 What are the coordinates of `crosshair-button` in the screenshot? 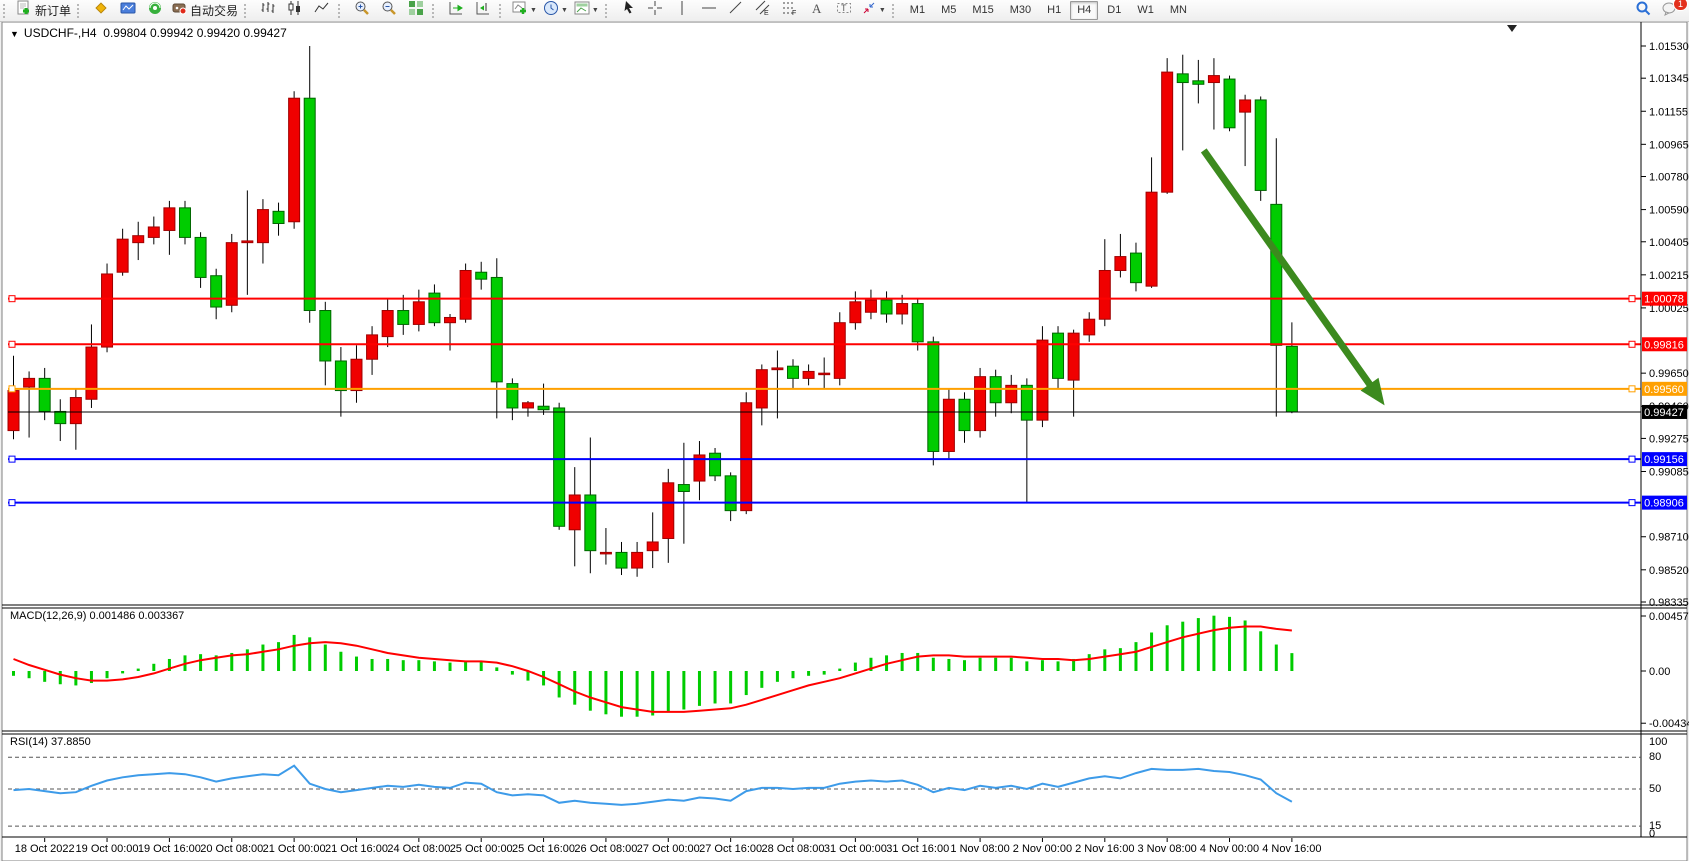 It's located at (655, 10).